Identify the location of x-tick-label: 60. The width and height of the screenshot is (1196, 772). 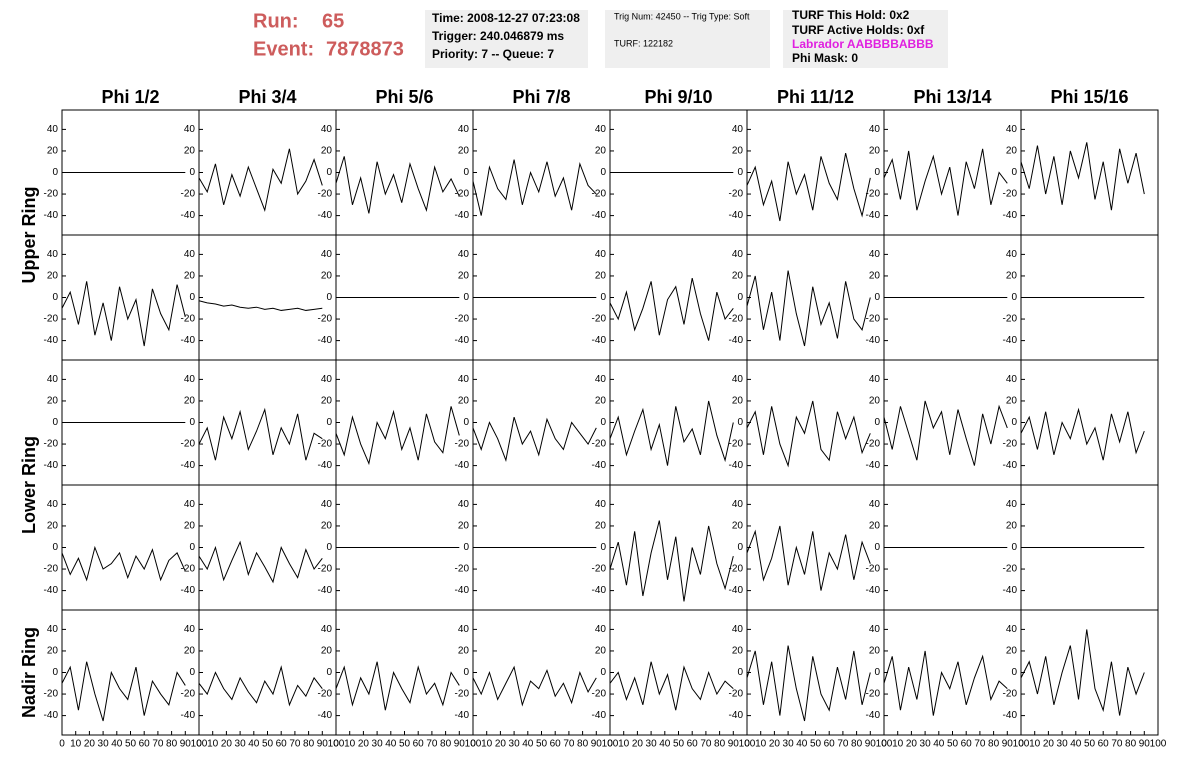
(967, 744).